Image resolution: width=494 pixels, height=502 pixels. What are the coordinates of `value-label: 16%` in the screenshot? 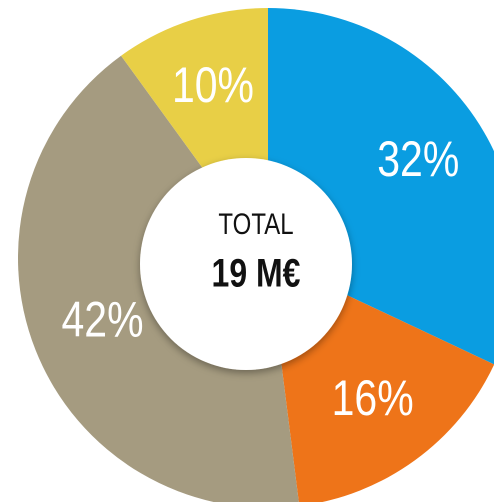 It's located at (373, 398).